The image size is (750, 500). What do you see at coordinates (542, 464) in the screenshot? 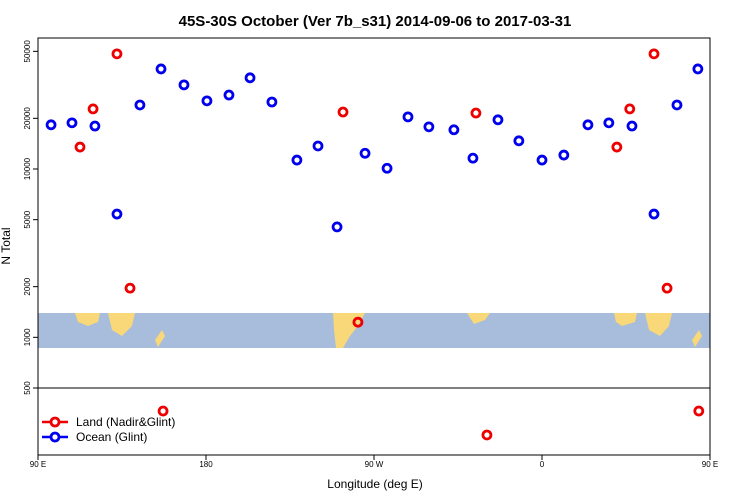
I see `x-tick-label: 0` at bounding box center [542, 464].